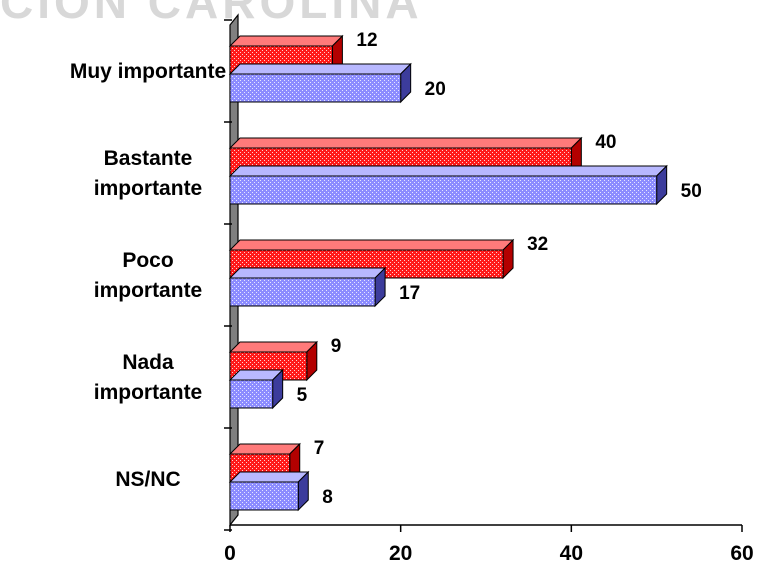 This screenshot has height=572, width=762. Describe the element at coordinates (366, 40) in the screenshot. I see `data-label: 12` at that location.